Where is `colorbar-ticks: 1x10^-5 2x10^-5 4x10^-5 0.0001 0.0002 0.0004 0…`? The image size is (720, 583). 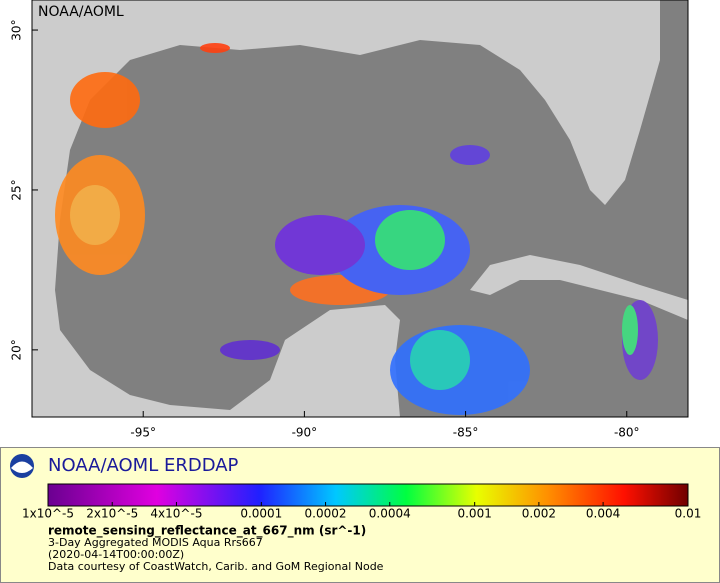 colorbar-ticks: 1x10^-5 2x10^-5 4x10^-5 0.0001 0.0002 0.0004 0… is located at coordinates (361, 511).